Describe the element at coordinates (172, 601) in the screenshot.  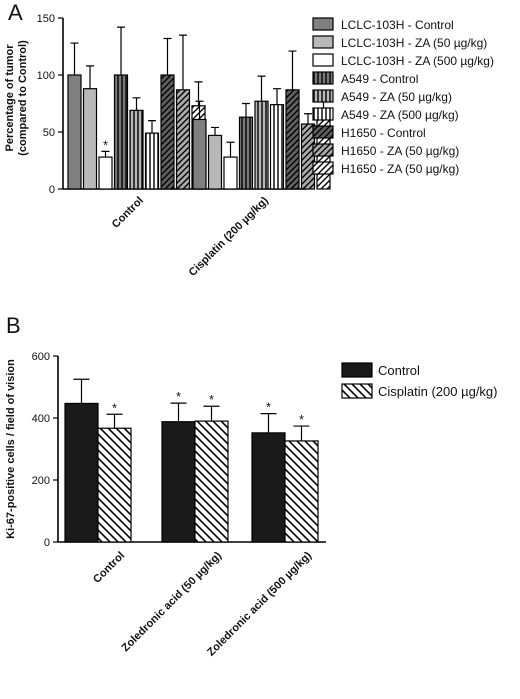
I see `panel-b-category-label: Zoledronic acid (50 µg/kg)` at that location.